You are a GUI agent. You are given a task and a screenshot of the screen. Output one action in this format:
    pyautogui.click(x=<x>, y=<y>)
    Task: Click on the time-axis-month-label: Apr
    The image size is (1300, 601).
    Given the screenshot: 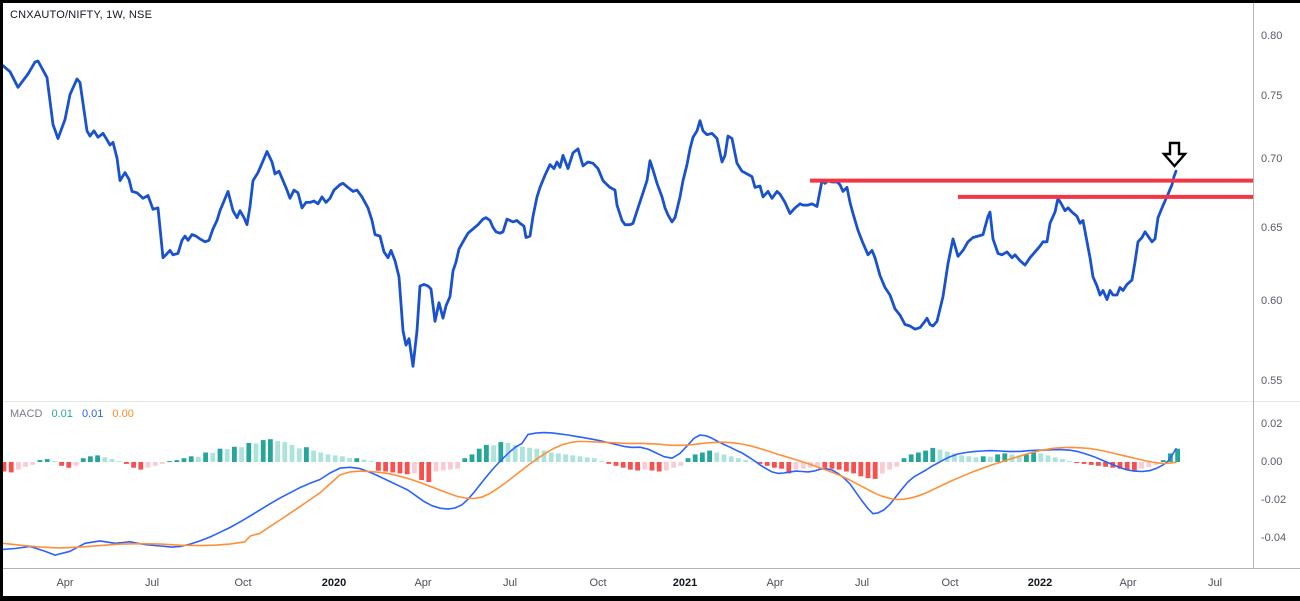 What is the action you would take?
    pyautogui.click(x=1128, y=583)
    